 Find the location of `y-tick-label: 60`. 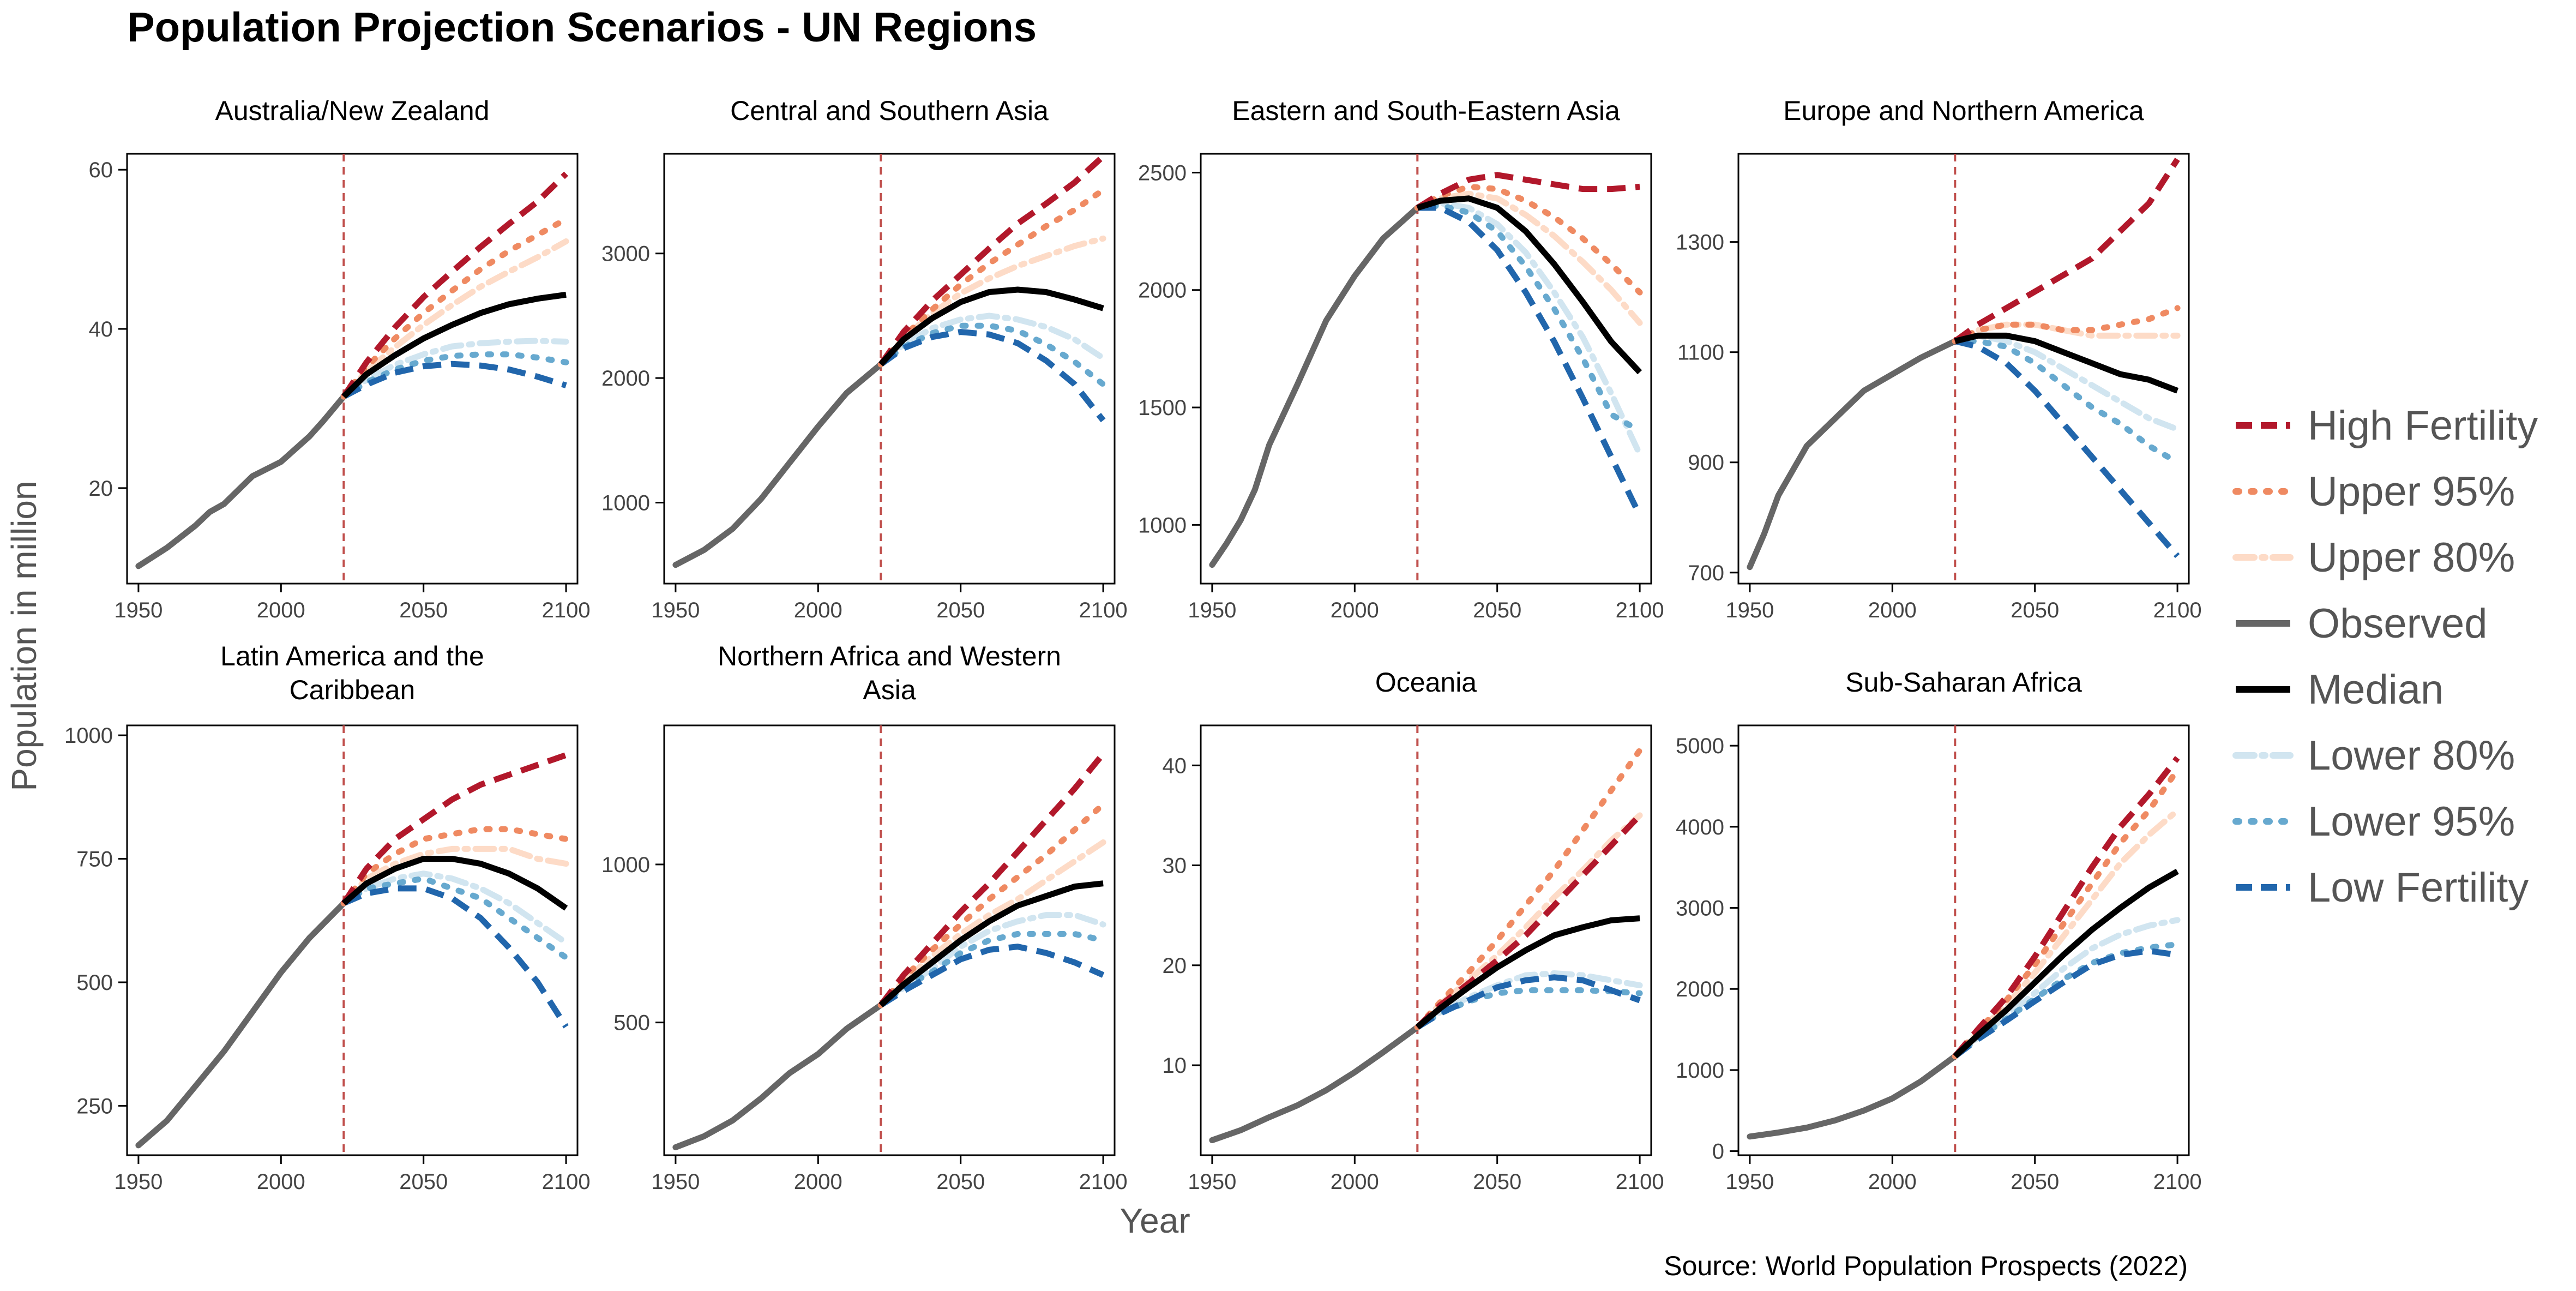

y-tick-label: 60 is located at coordinates (101, 170).